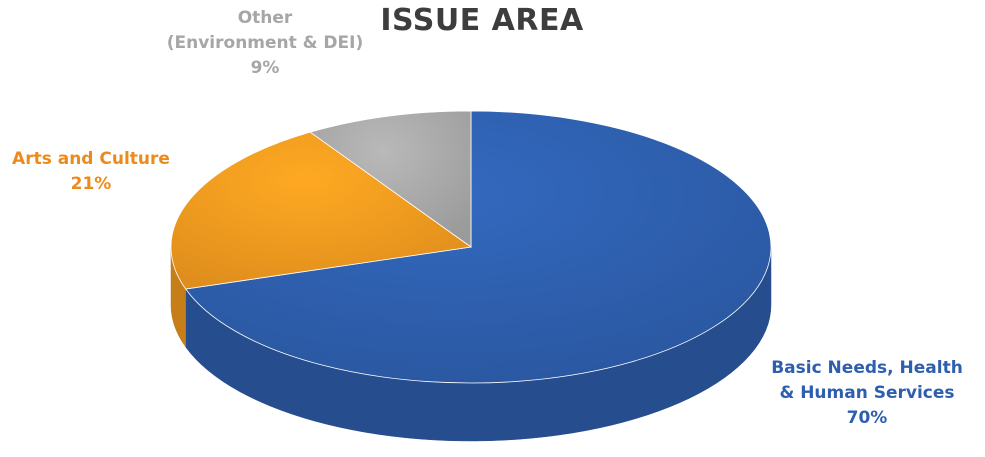 This screenshot has width=985, height=457. Describe the element at coordinates (867, 368) in the screenshot. I see `slice-label-basic-line-1: Basic Needs, Health` at that location.